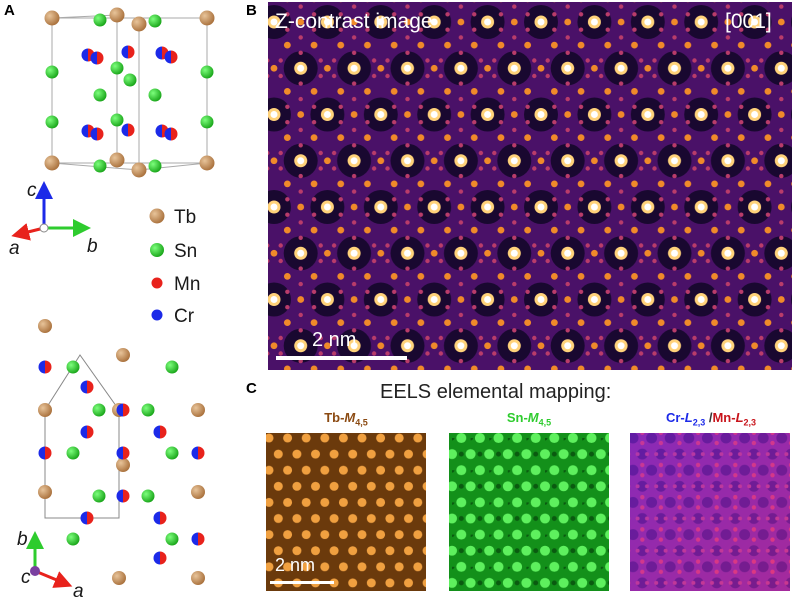 This screenshot has height=600, width=800. Describe the element at coordinates (174, 267) in the screenshot. I see `element-legend: Tb Sn Mn Cr` at that location.